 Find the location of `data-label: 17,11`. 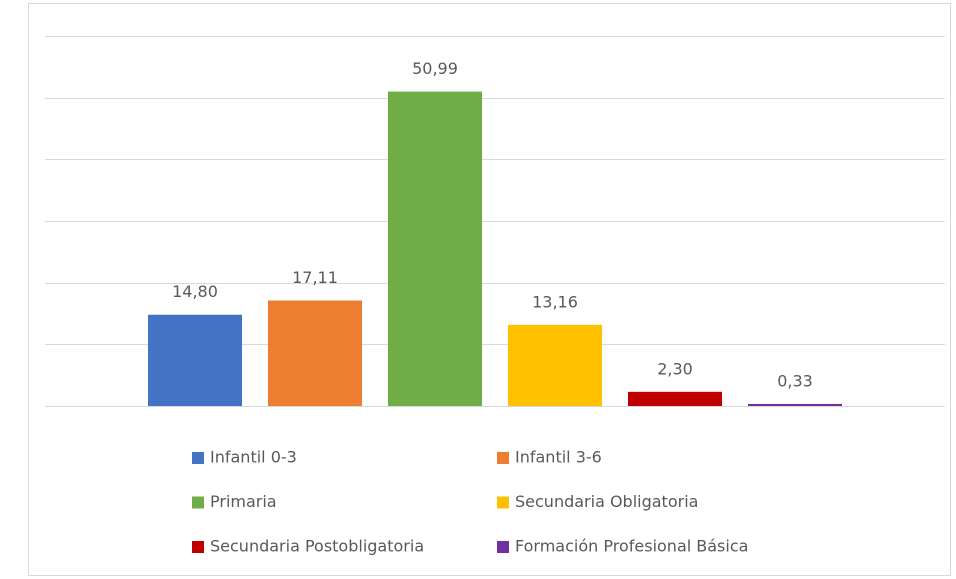

data-label: 17,11 is located at coordinates (315, 277).